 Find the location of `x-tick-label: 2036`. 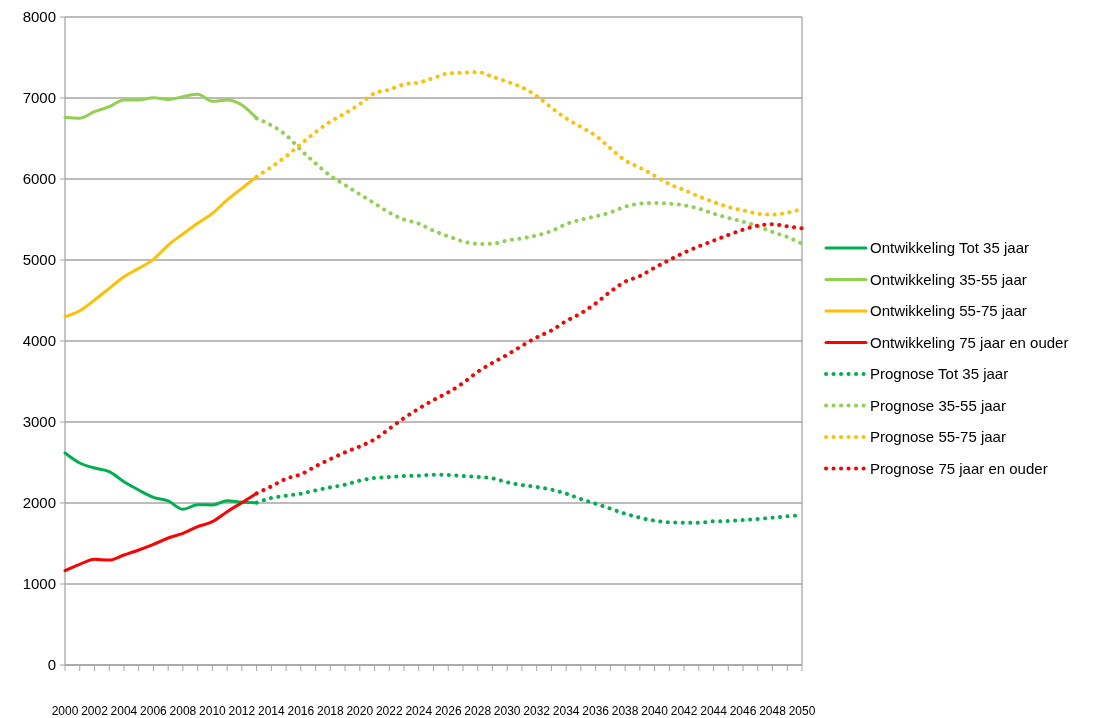

x-tick-label: 2036 is located at coordinates (596, 711).